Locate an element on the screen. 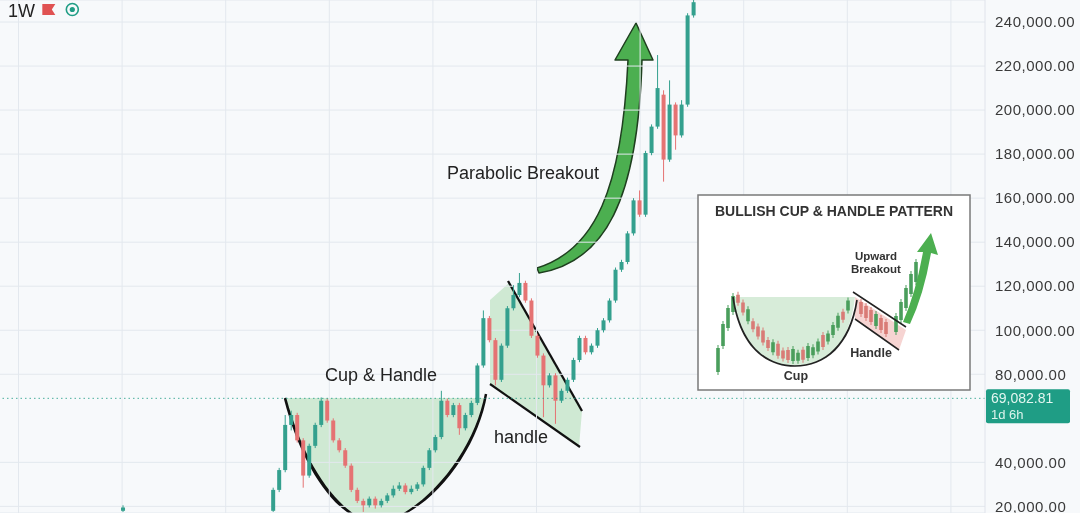 The width and height of the screenshot is (1080, 513). ref-line-label: 69,082.81 is located at coordinates (1022, 398).